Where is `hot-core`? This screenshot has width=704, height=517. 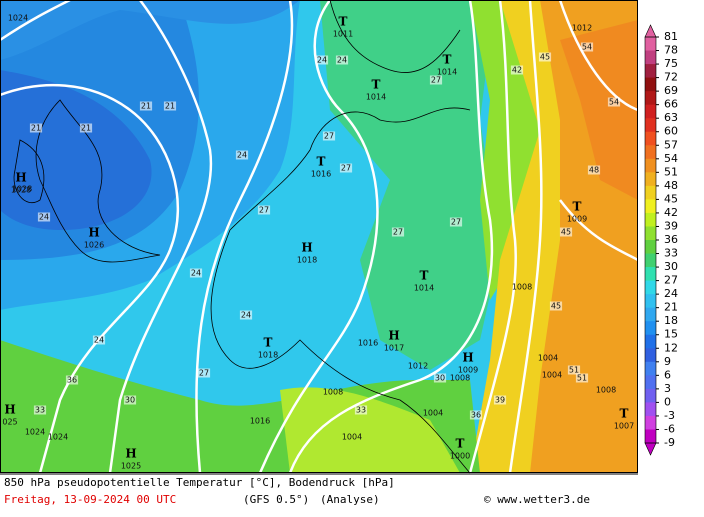
hot-core is located at coordinates (599, 110).